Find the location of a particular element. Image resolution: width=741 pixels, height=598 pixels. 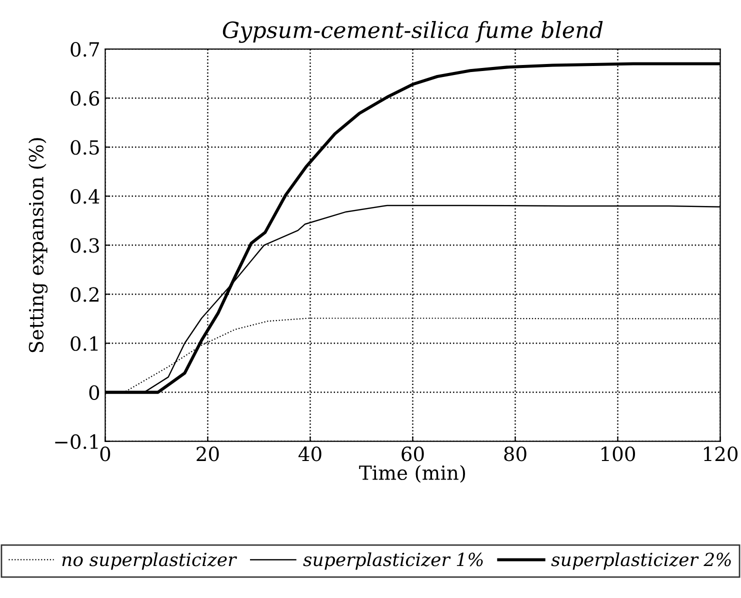

legend-label: superplasticizer 2% is located at coordinates (641, 561).